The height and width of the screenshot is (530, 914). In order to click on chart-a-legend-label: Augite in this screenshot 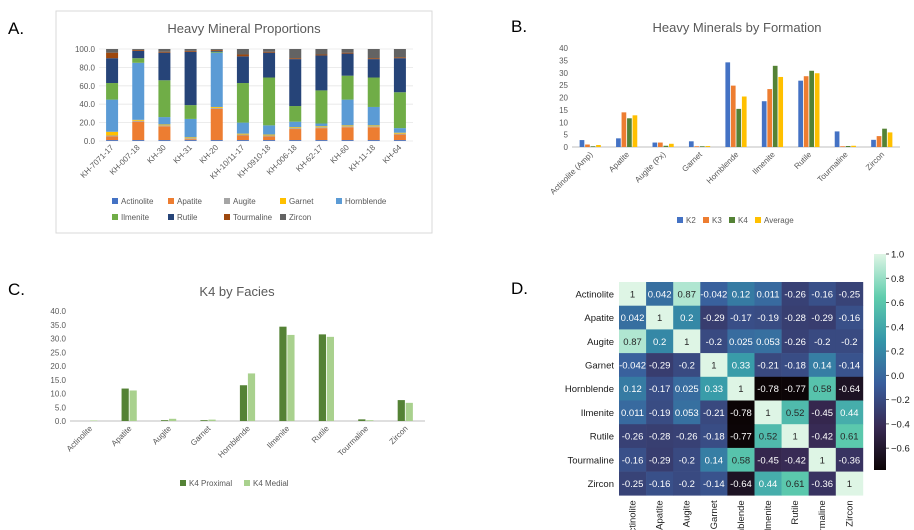, I will do `click(244, 201)`.